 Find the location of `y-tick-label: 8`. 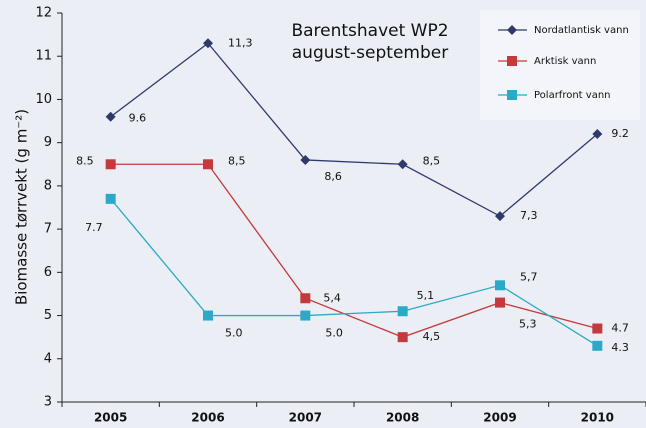

y-tick-label: 8 is located at coordinates (48, 185).